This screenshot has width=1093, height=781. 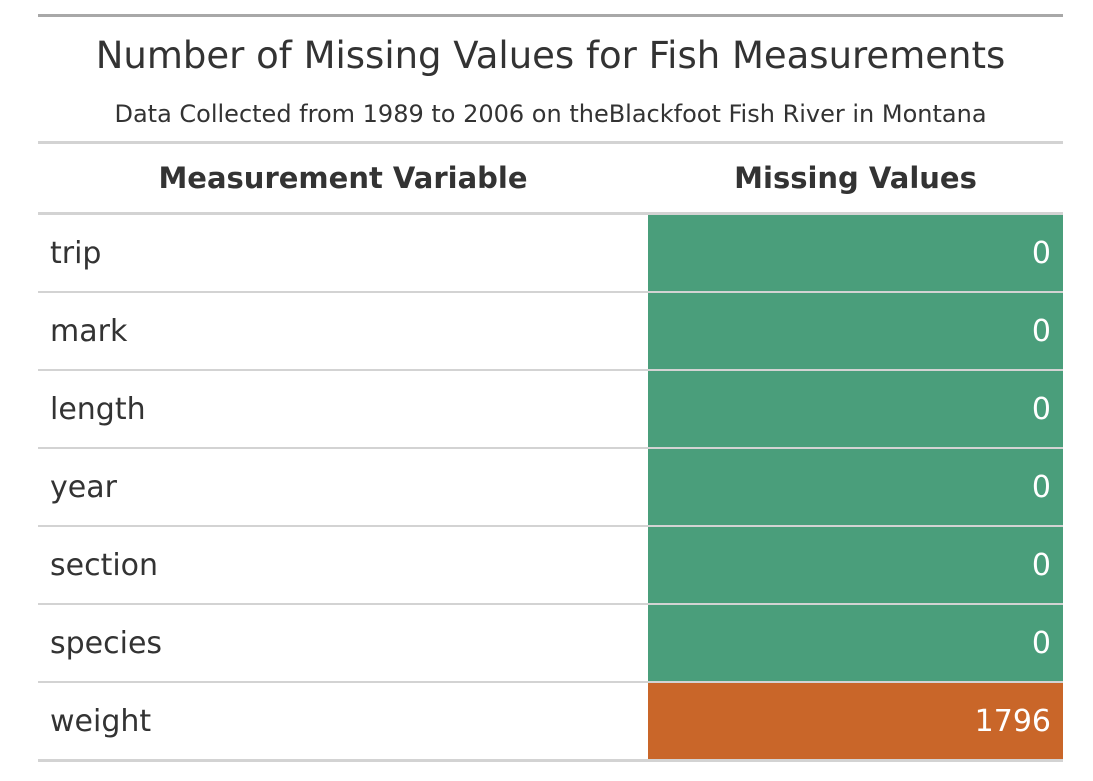 What do you see at coordinates (343, 565) in the screenshot?
I see `variable-cell: section` at bounding box center [343, 565].